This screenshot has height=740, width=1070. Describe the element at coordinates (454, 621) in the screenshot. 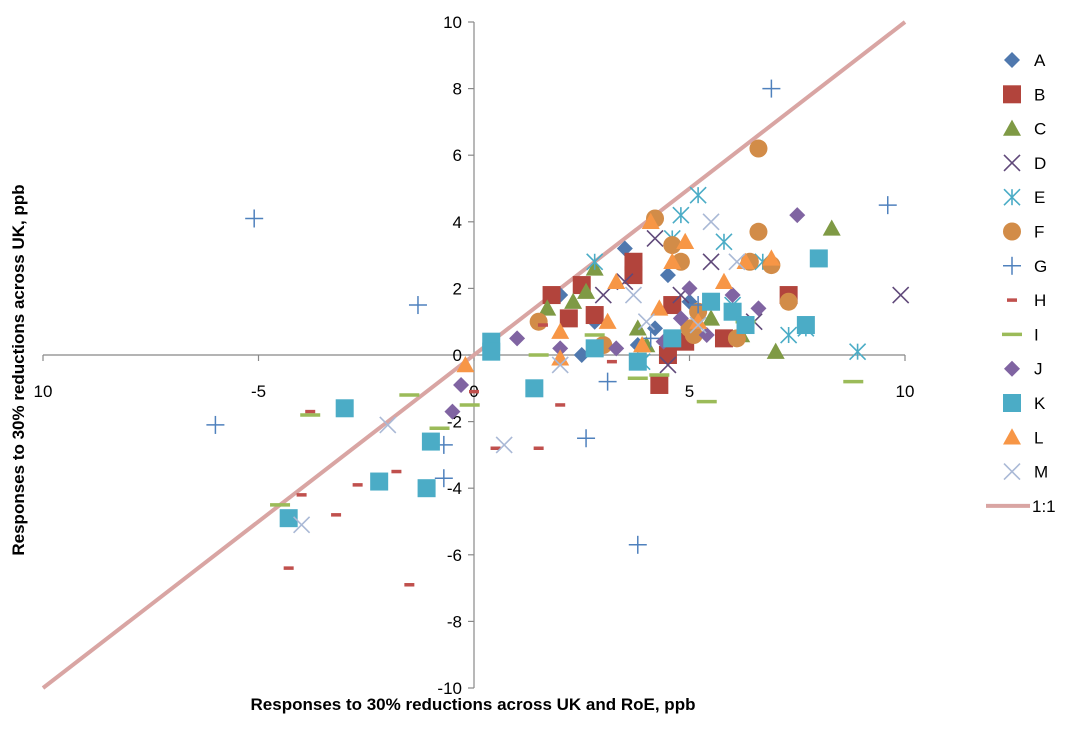

I see `y-tick-label: -8` at that location.